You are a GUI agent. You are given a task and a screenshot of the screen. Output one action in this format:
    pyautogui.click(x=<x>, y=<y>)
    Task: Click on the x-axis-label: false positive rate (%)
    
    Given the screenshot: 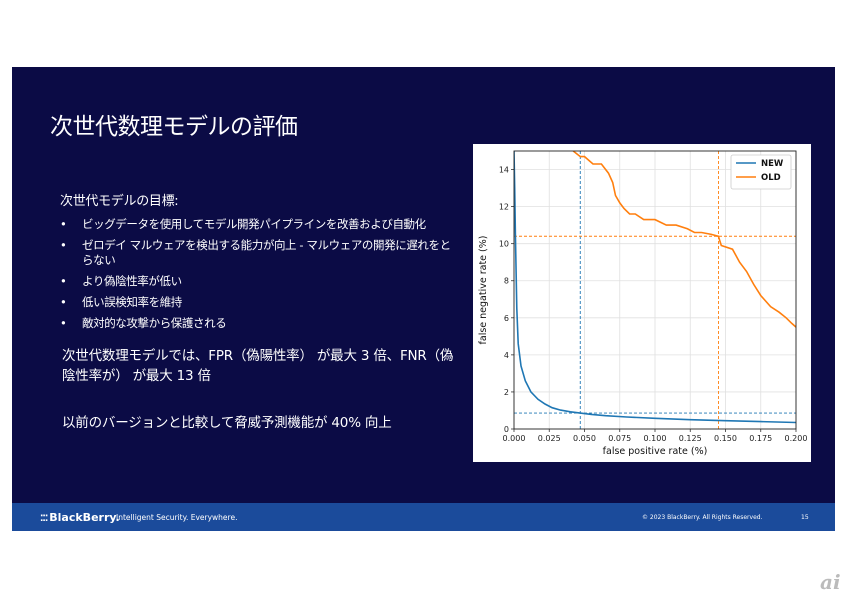 What is the action you would take?
    pyautogui.click(x=655, y=451)
    